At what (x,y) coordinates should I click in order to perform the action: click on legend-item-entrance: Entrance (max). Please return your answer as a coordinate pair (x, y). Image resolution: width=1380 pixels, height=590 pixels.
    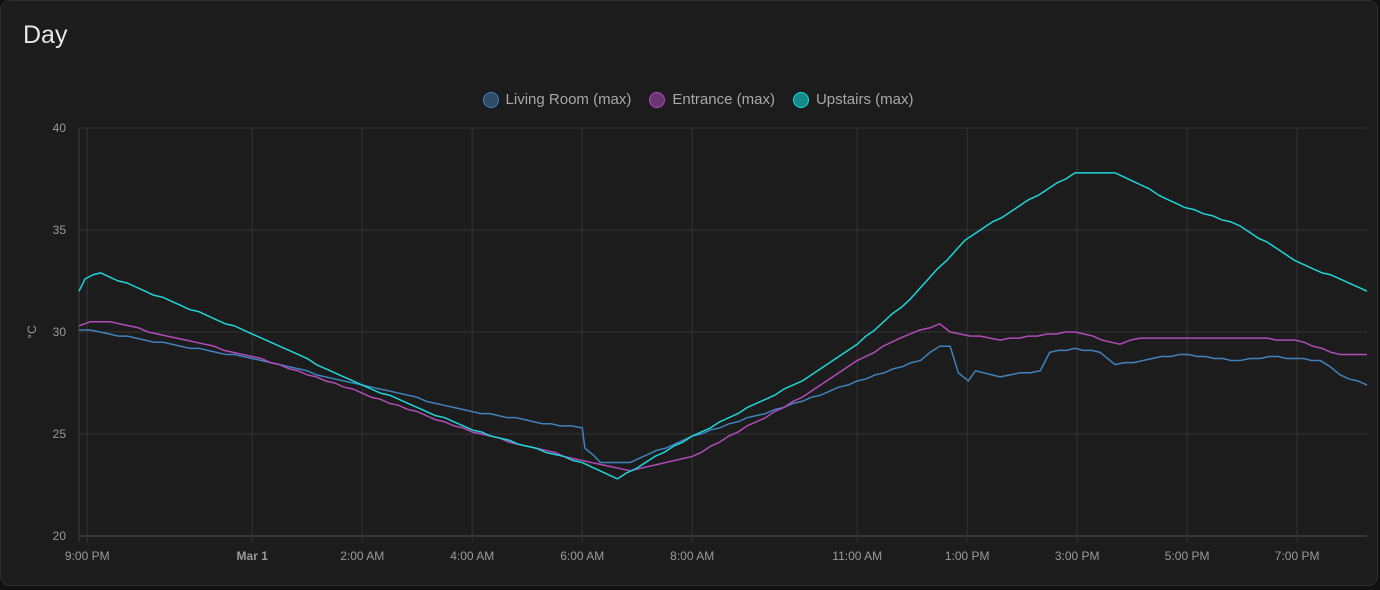
    Looking at the image, I should click on (712, 99).